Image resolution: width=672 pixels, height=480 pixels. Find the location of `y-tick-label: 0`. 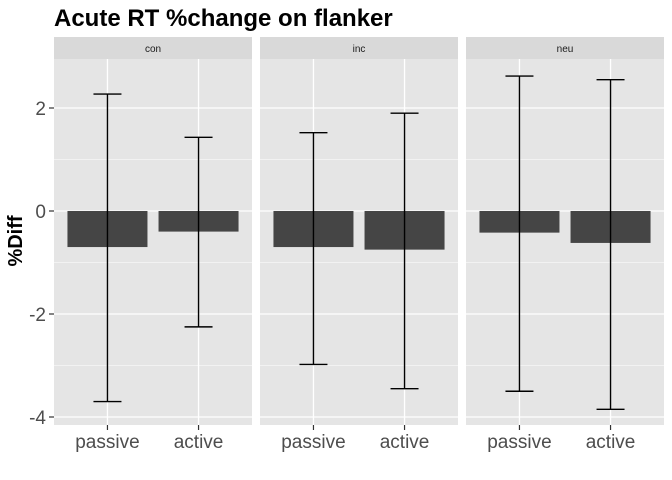

y-tick-label: 0 is located at coordinates (40, 212).